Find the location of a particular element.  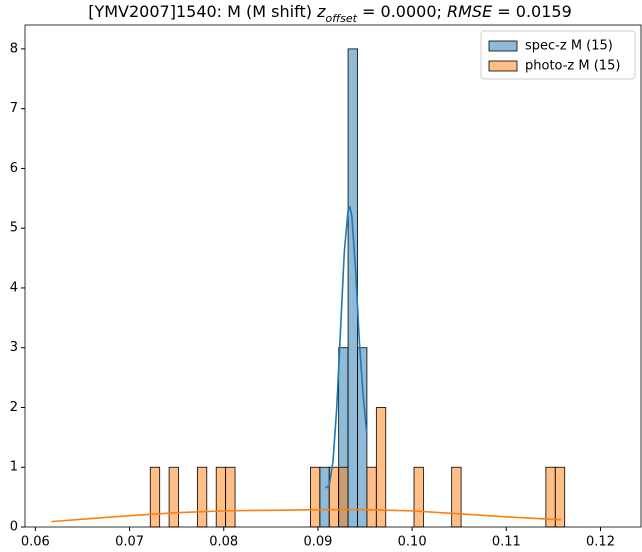

x-tick-label: 0.06 is located at coordinates (35, 542).